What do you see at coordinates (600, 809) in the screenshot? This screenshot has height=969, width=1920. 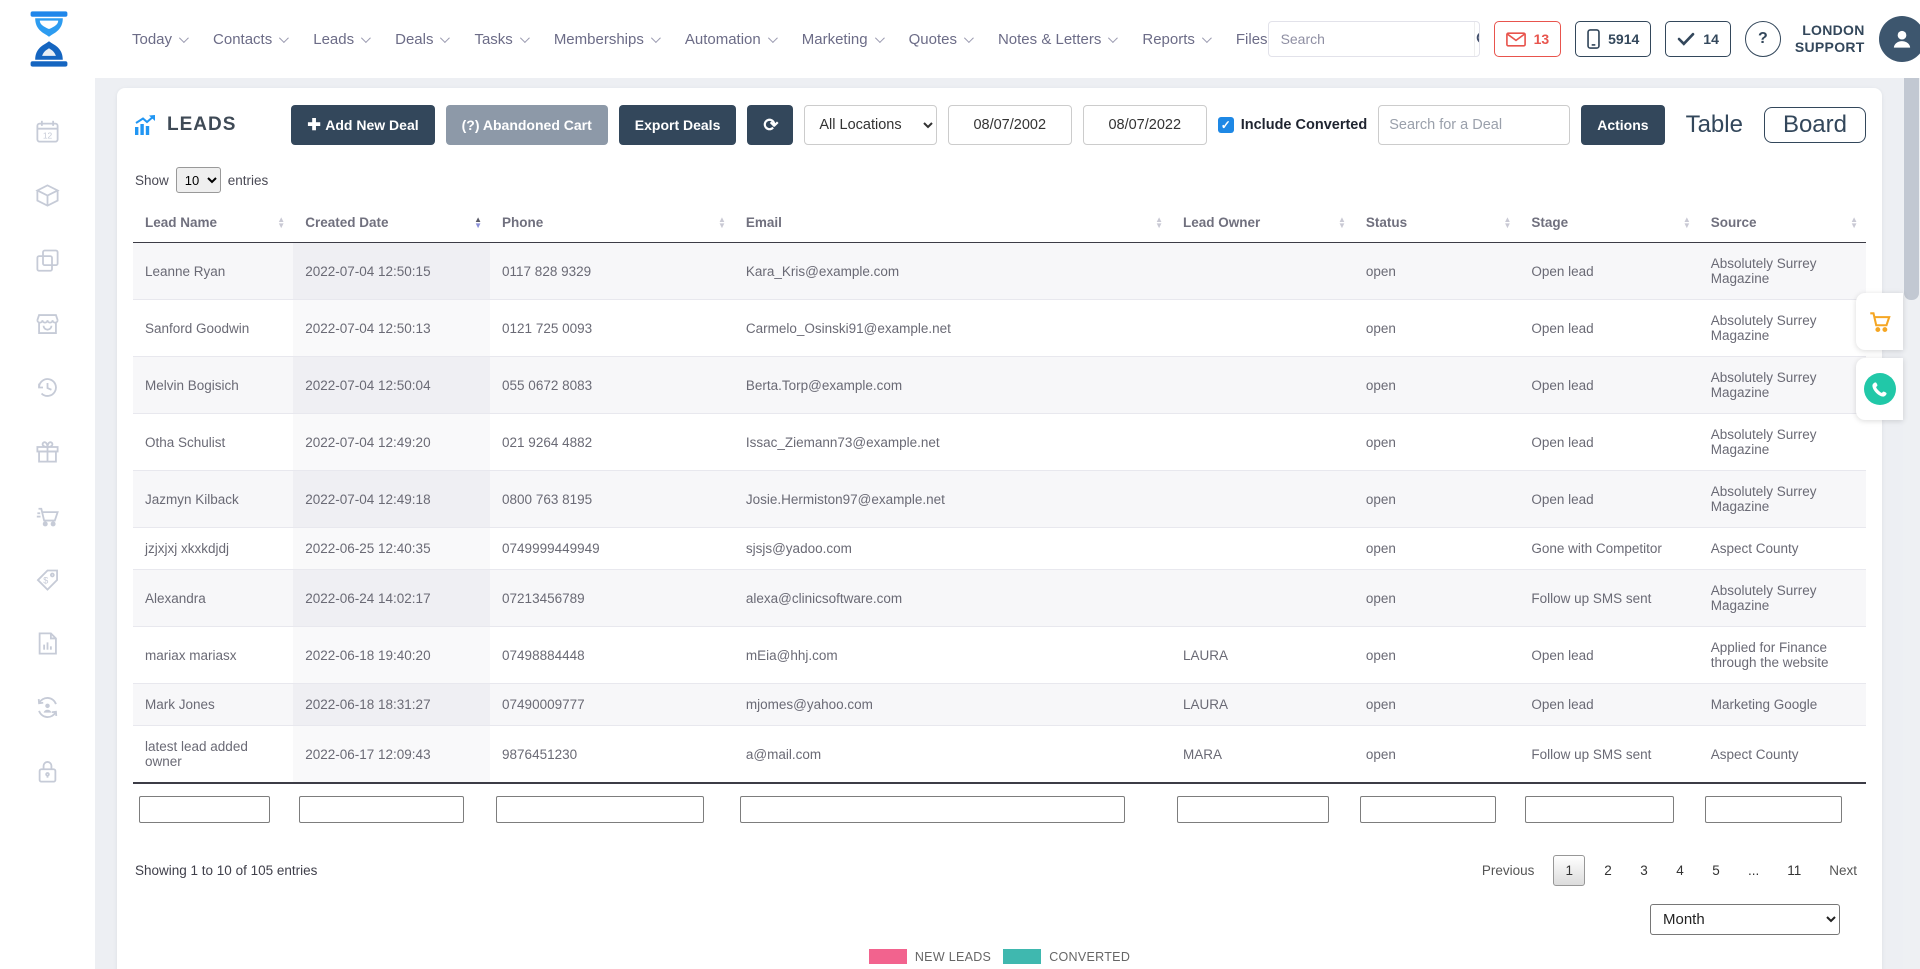 I see `filter-input-phone` at bounding box center [600, 809].